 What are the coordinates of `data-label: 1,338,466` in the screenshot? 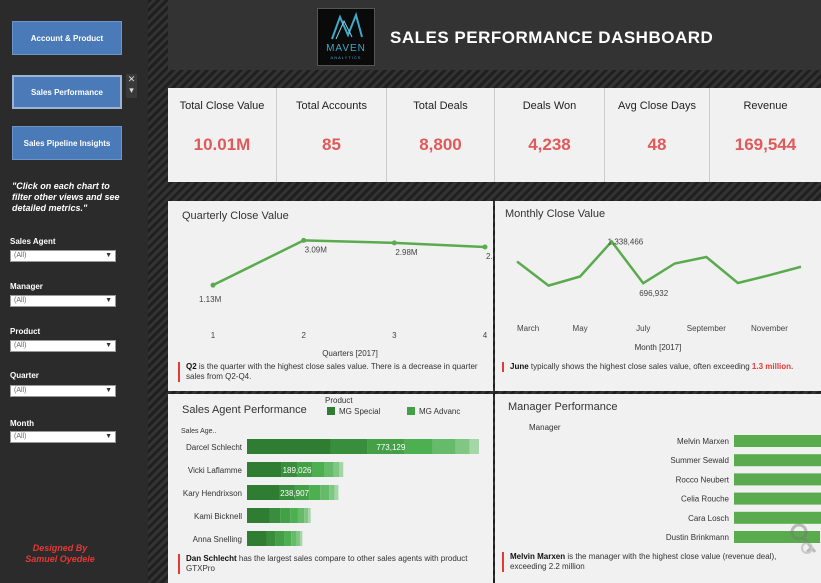 It's located at (626, 241).